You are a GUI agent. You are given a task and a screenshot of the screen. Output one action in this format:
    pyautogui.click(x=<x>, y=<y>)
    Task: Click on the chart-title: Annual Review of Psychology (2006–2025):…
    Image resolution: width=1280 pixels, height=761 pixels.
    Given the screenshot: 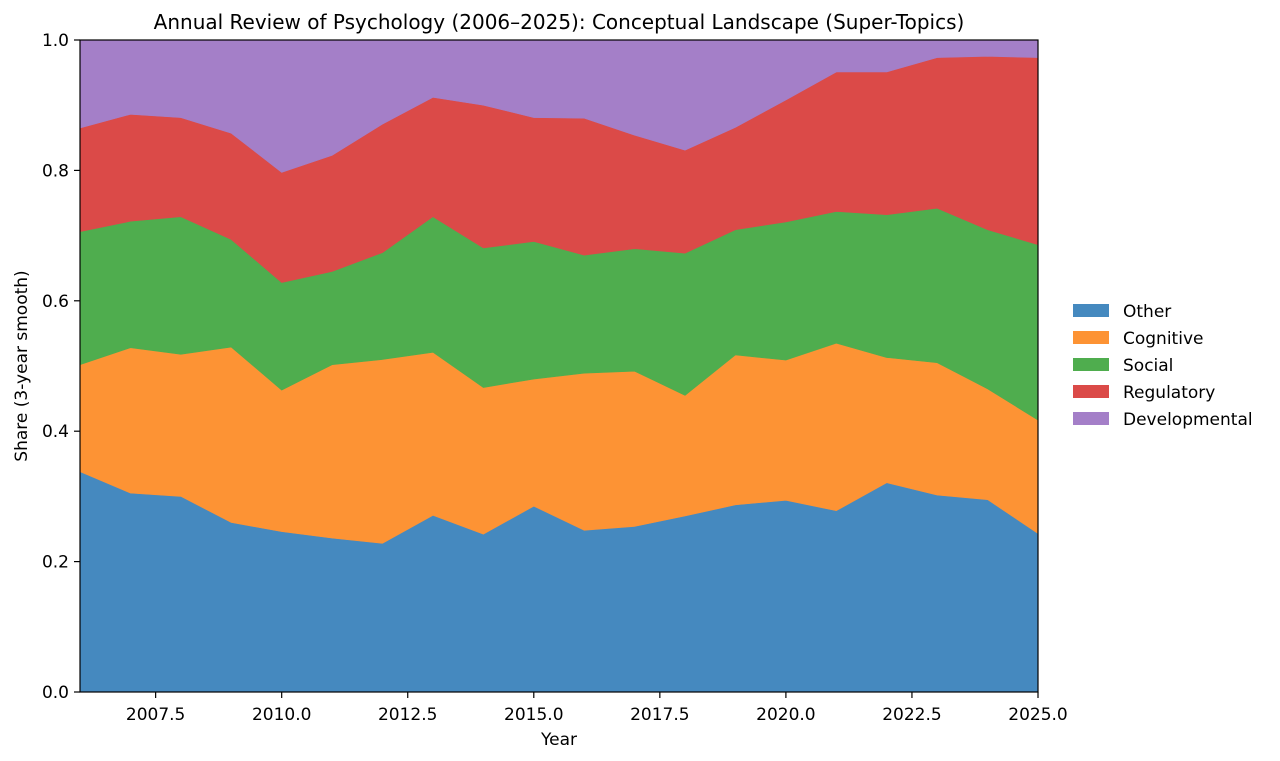 What is the action you would take?
    pyautogui.click(x=559, y=22)
    